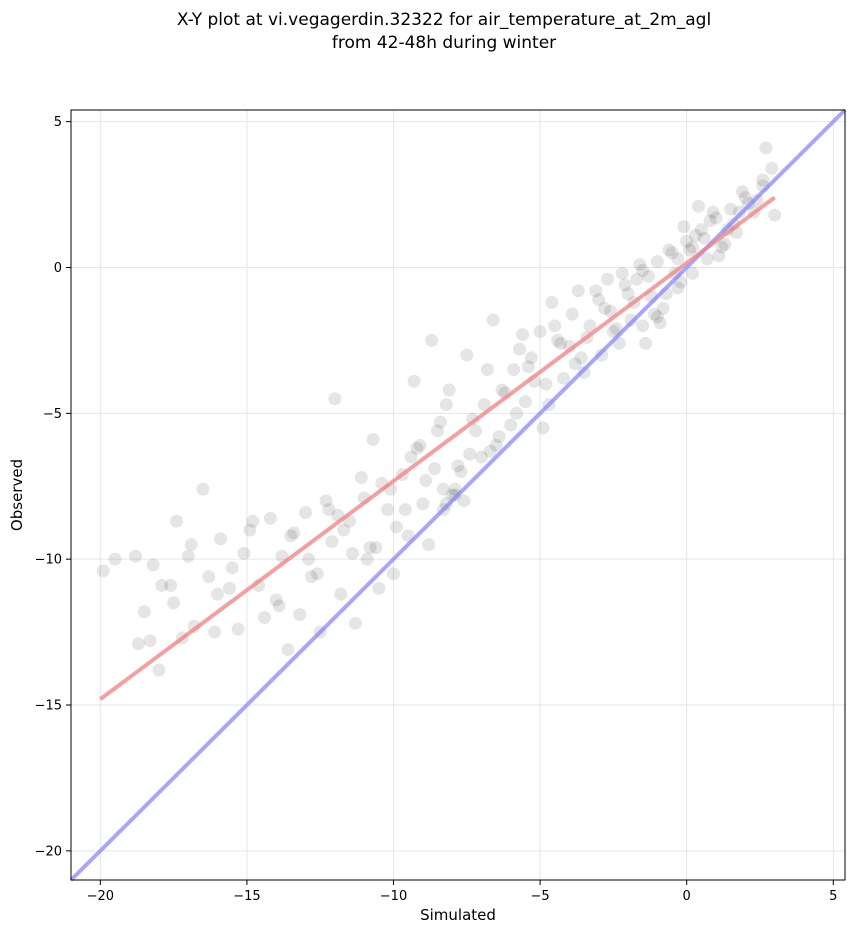 This screenshot has width=854, height=934. I want to click on x-axis-label: Simulated, so click(458, 915).